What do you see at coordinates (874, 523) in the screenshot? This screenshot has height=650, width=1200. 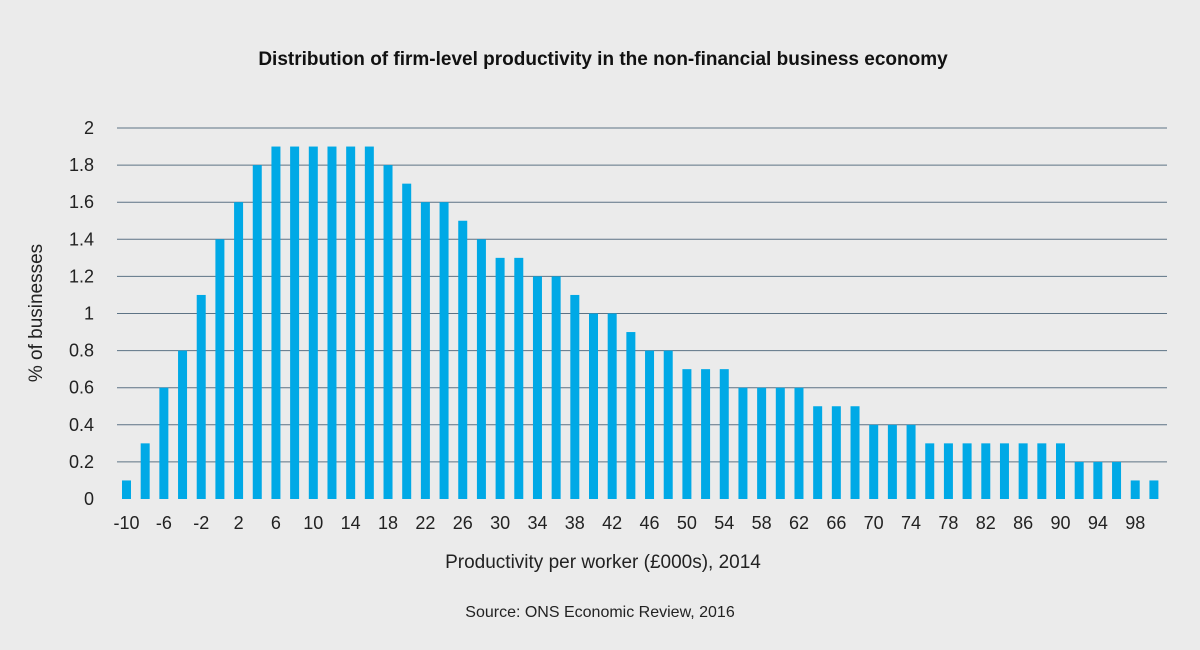 I see `x-tick-label: 70` at bounding box center [874, 523].